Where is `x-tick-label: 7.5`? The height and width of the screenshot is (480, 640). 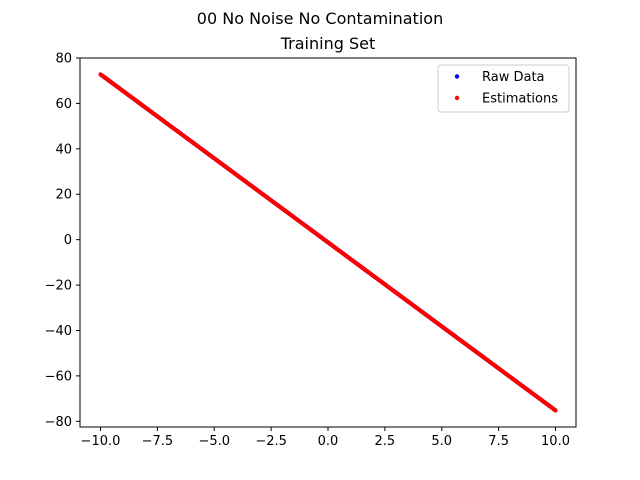 x-tick-label: 7.5 is located at coordinates (498, 441).